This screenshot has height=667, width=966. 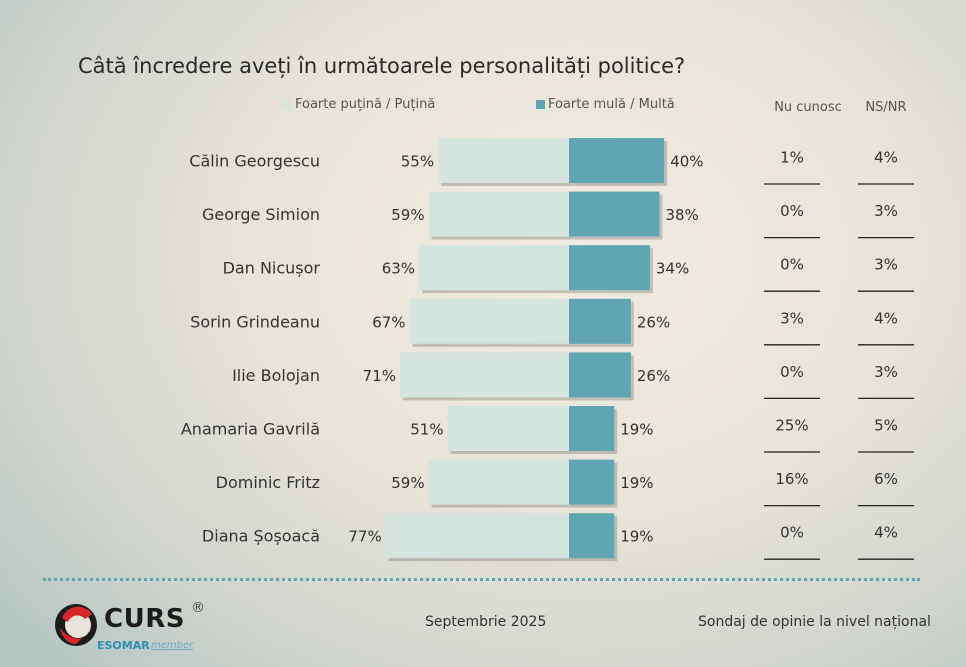 What do you see at coordinates (379, 376) in the screenshot?
I see `data-label-low: 71%` at bounding box center [379, 376].